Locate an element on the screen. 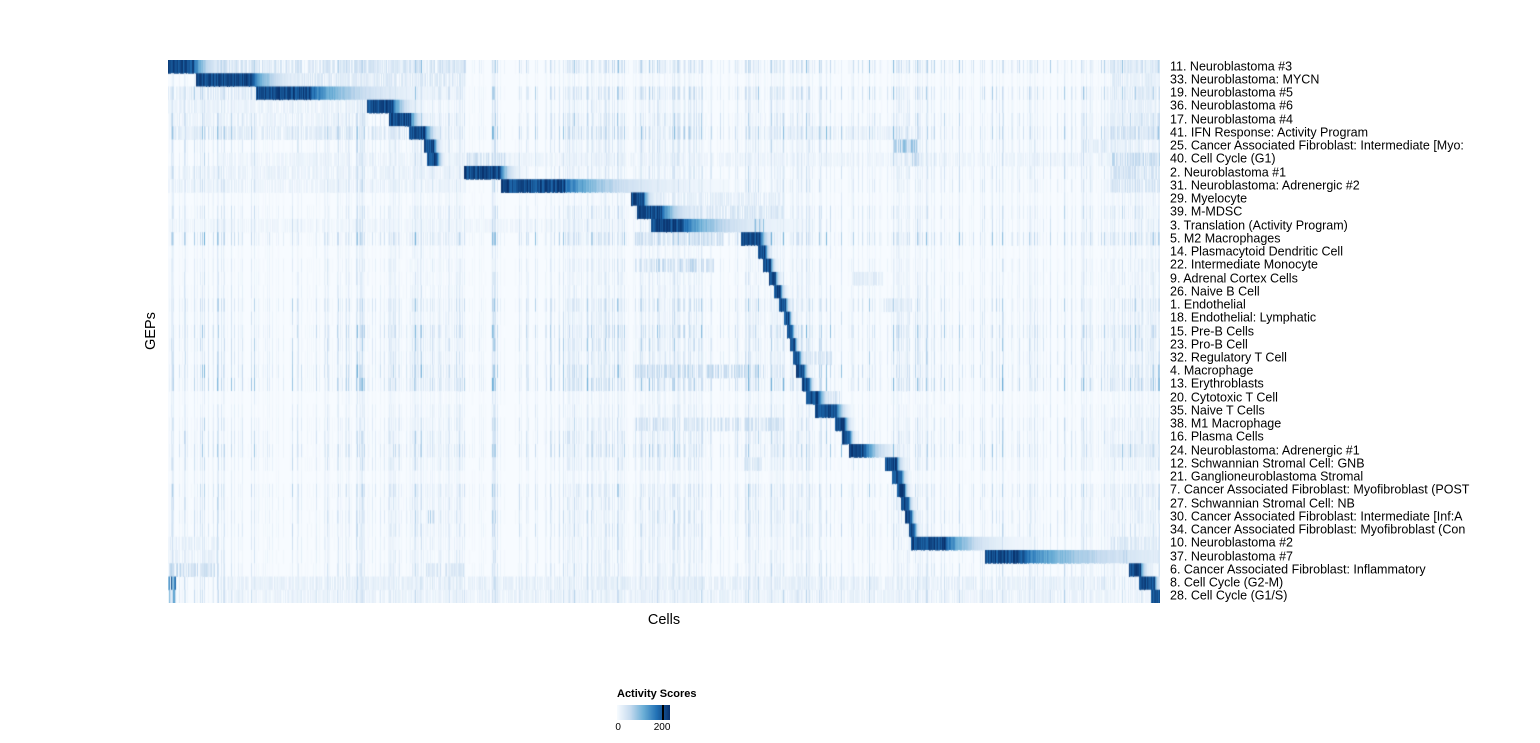 Image resolution: width=1540 pixels, height=743 pixels. row-label: 41. IFN Response: Activity Program is located at coordinates (1269, 132).